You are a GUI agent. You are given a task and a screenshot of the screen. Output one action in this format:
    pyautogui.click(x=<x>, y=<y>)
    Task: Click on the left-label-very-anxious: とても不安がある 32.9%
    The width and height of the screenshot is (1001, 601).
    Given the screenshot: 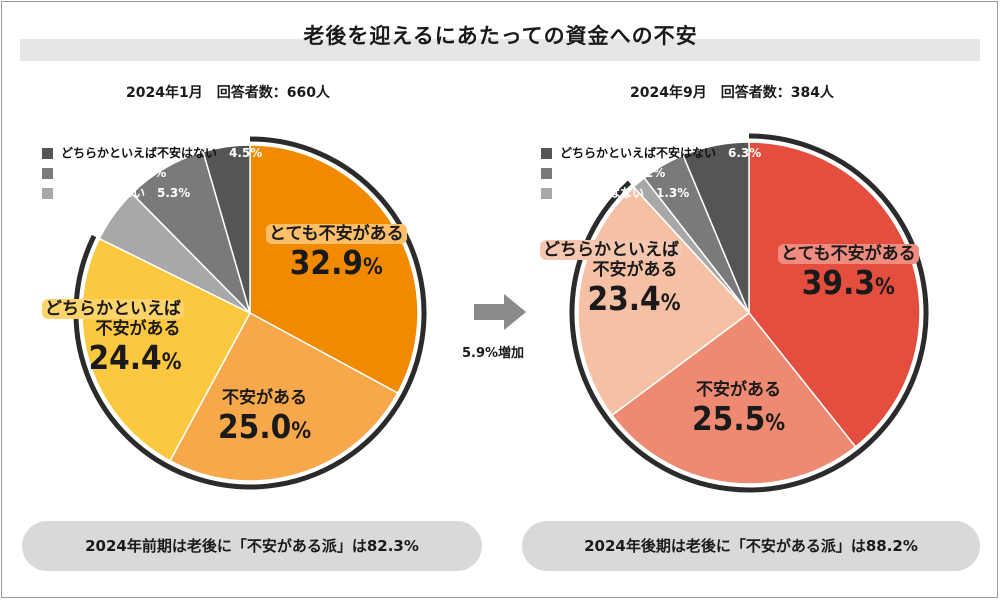 What is the action you would take?
    pyautogui.click(x=336, y=255)
    